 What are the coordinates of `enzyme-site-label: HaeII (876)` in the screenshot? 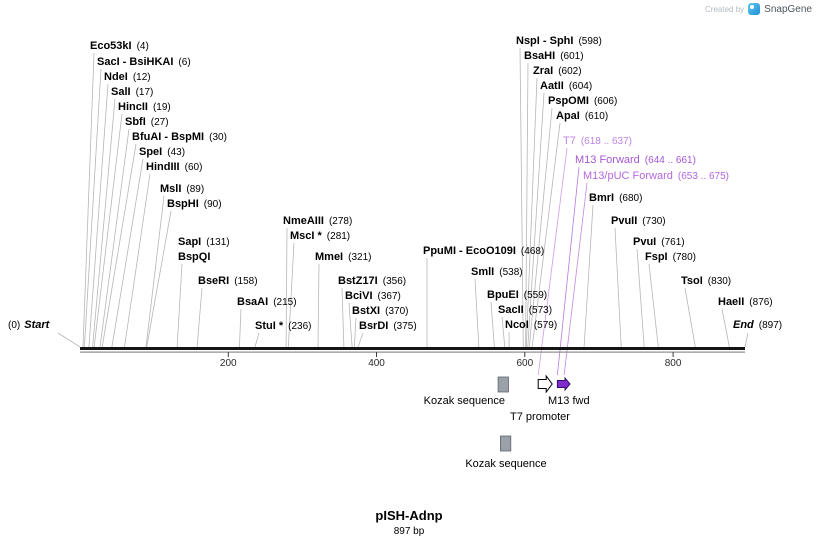 It's located at (745, 302).